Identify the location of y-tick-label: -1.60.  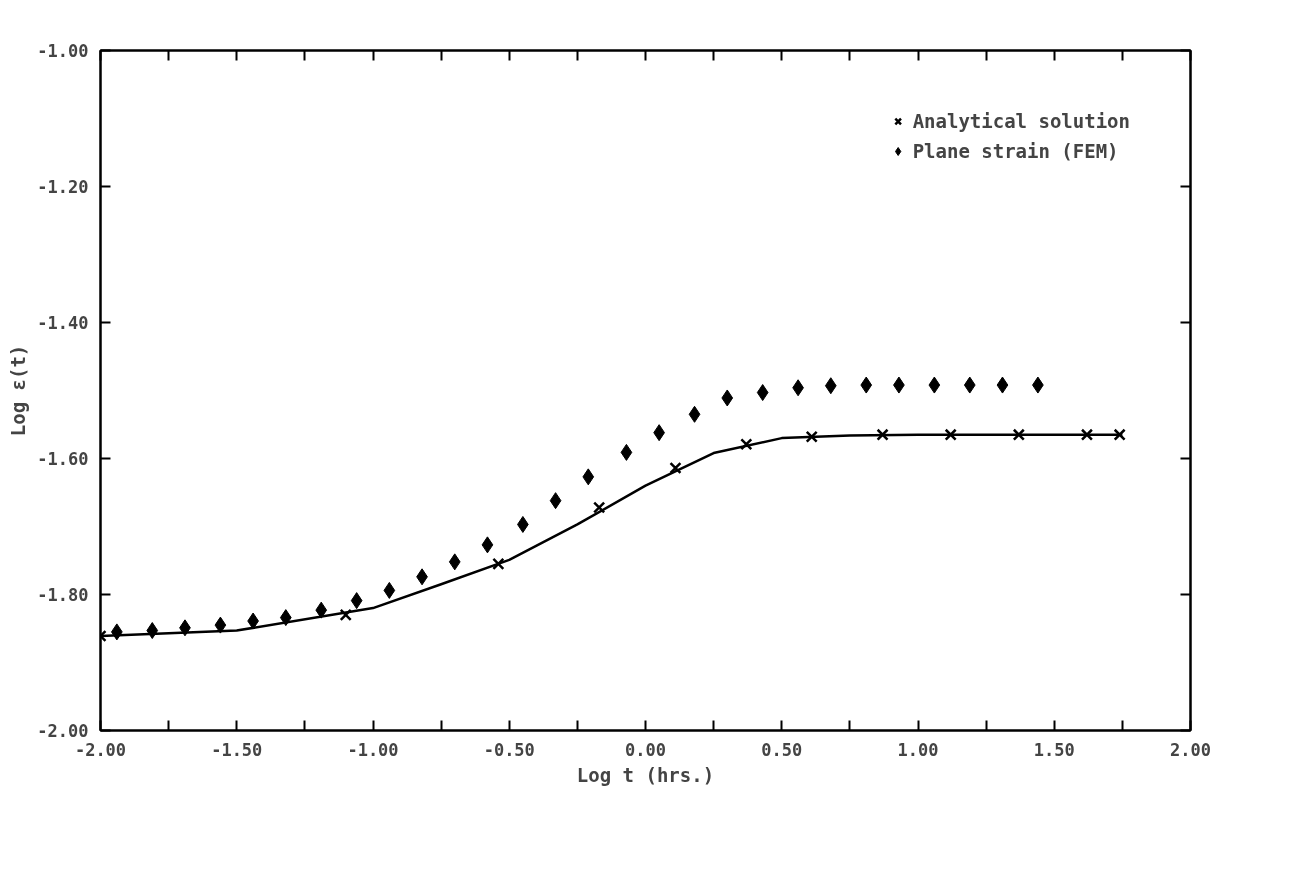
(63, 459).